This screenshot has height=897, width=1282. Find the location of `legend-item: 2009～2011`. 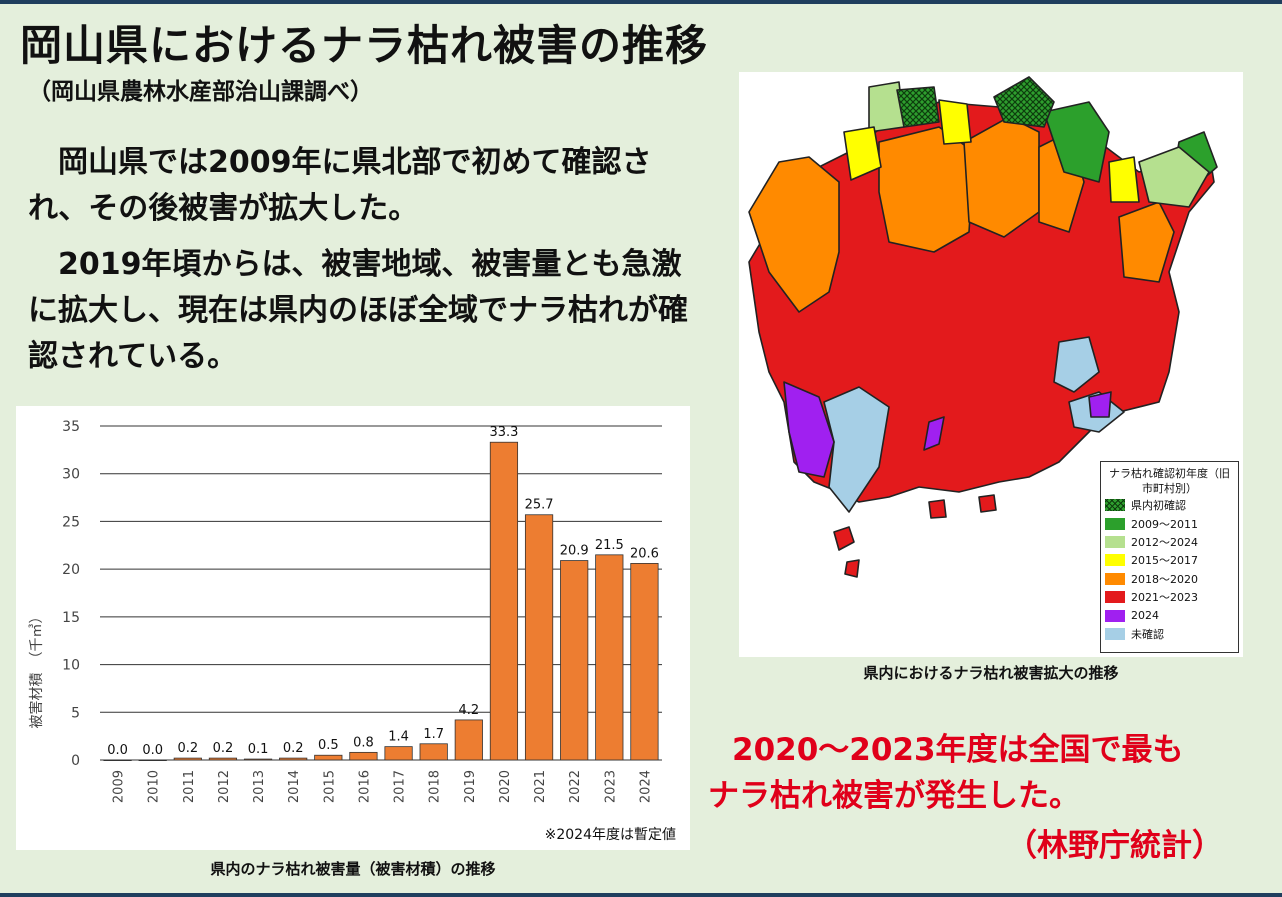

legend-item: 2009～2011 is located at coordinates (1169, 523).